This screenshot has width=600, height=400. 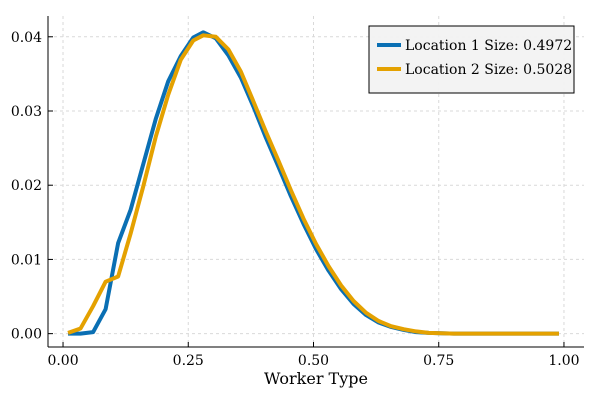 What do you see at coordinates (26, 335) in the screenshot?
I see `y-tick-label: 0.00` at bounding box center [26, 335].